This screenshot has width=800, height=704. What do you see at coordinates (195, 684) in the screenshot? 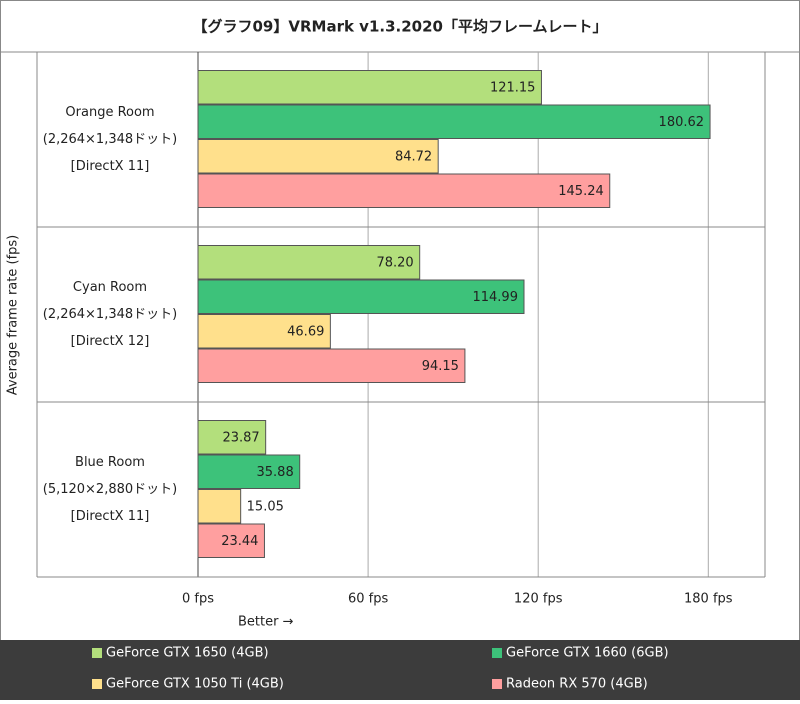
I see `legend-label: GeForce GTX 1050 Ti (4GB)` at bounding box center [195, 684].